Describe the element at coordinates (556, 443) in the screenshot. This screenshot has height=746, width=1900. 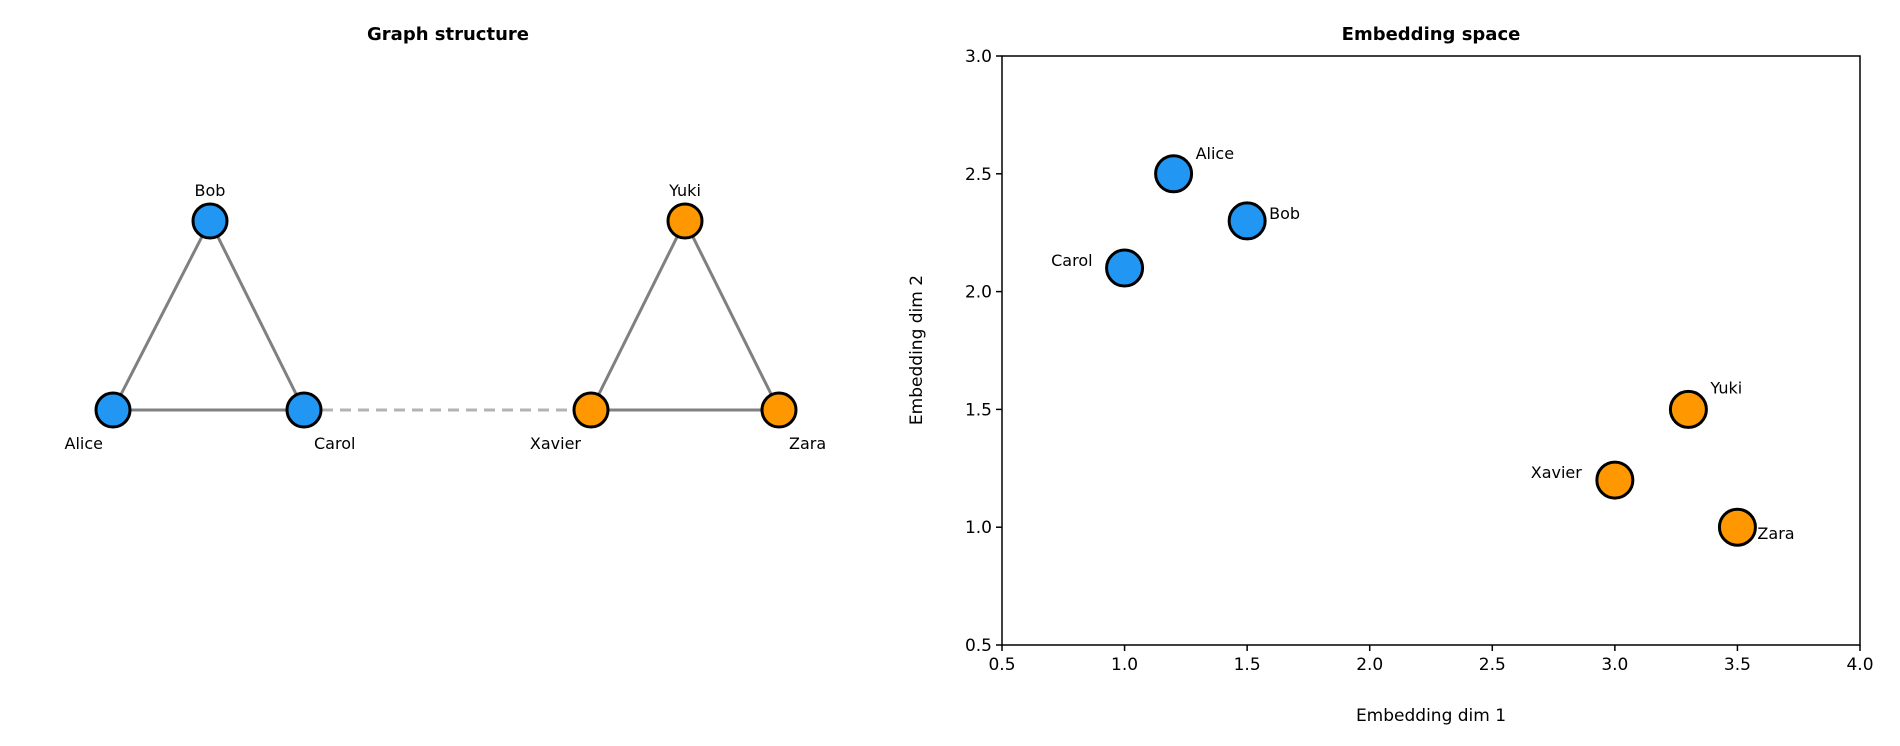
I see `graph-node-label: Xavier` at that location.